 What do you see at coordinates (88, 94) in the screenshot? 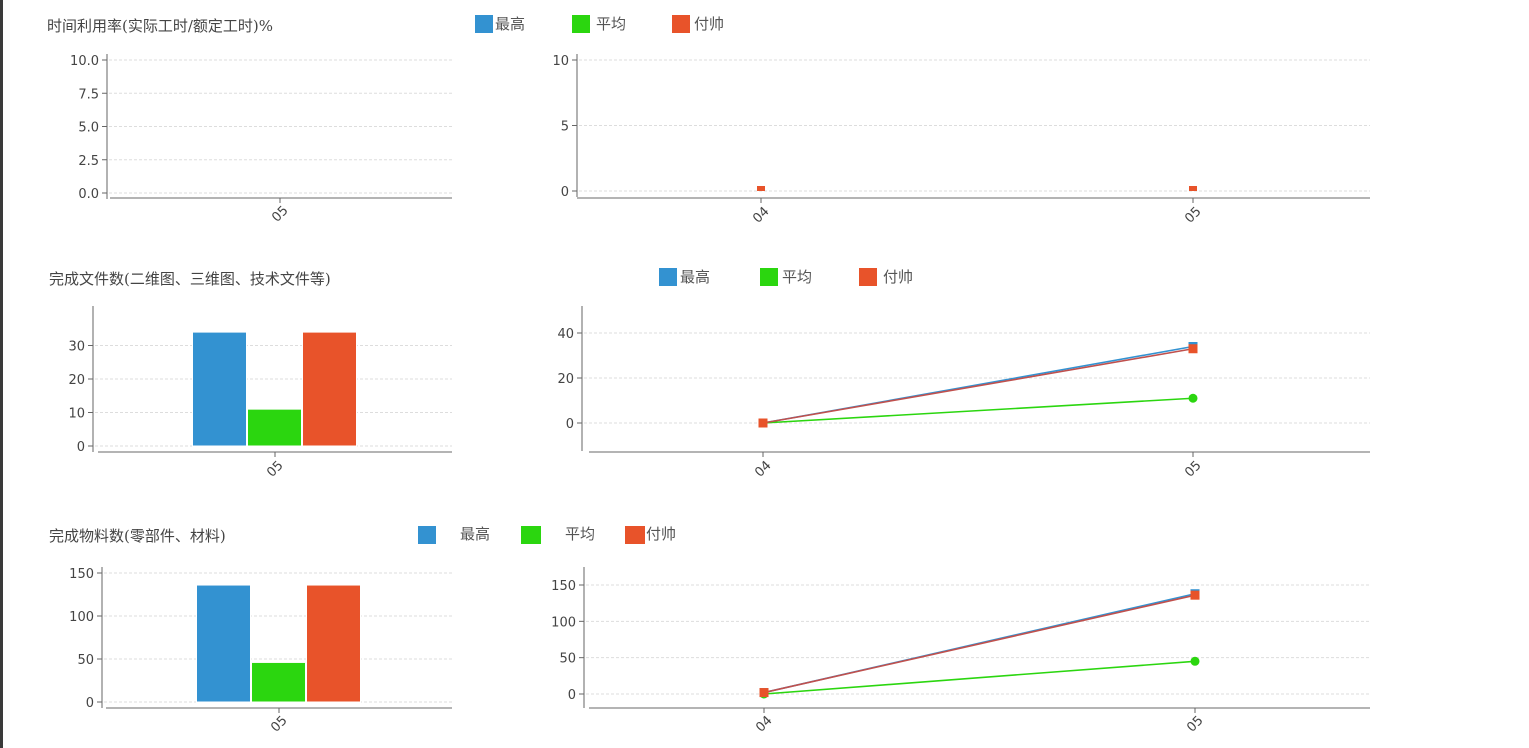
I see `y-tick-label: 7.5` at bounding box center [88, 94].